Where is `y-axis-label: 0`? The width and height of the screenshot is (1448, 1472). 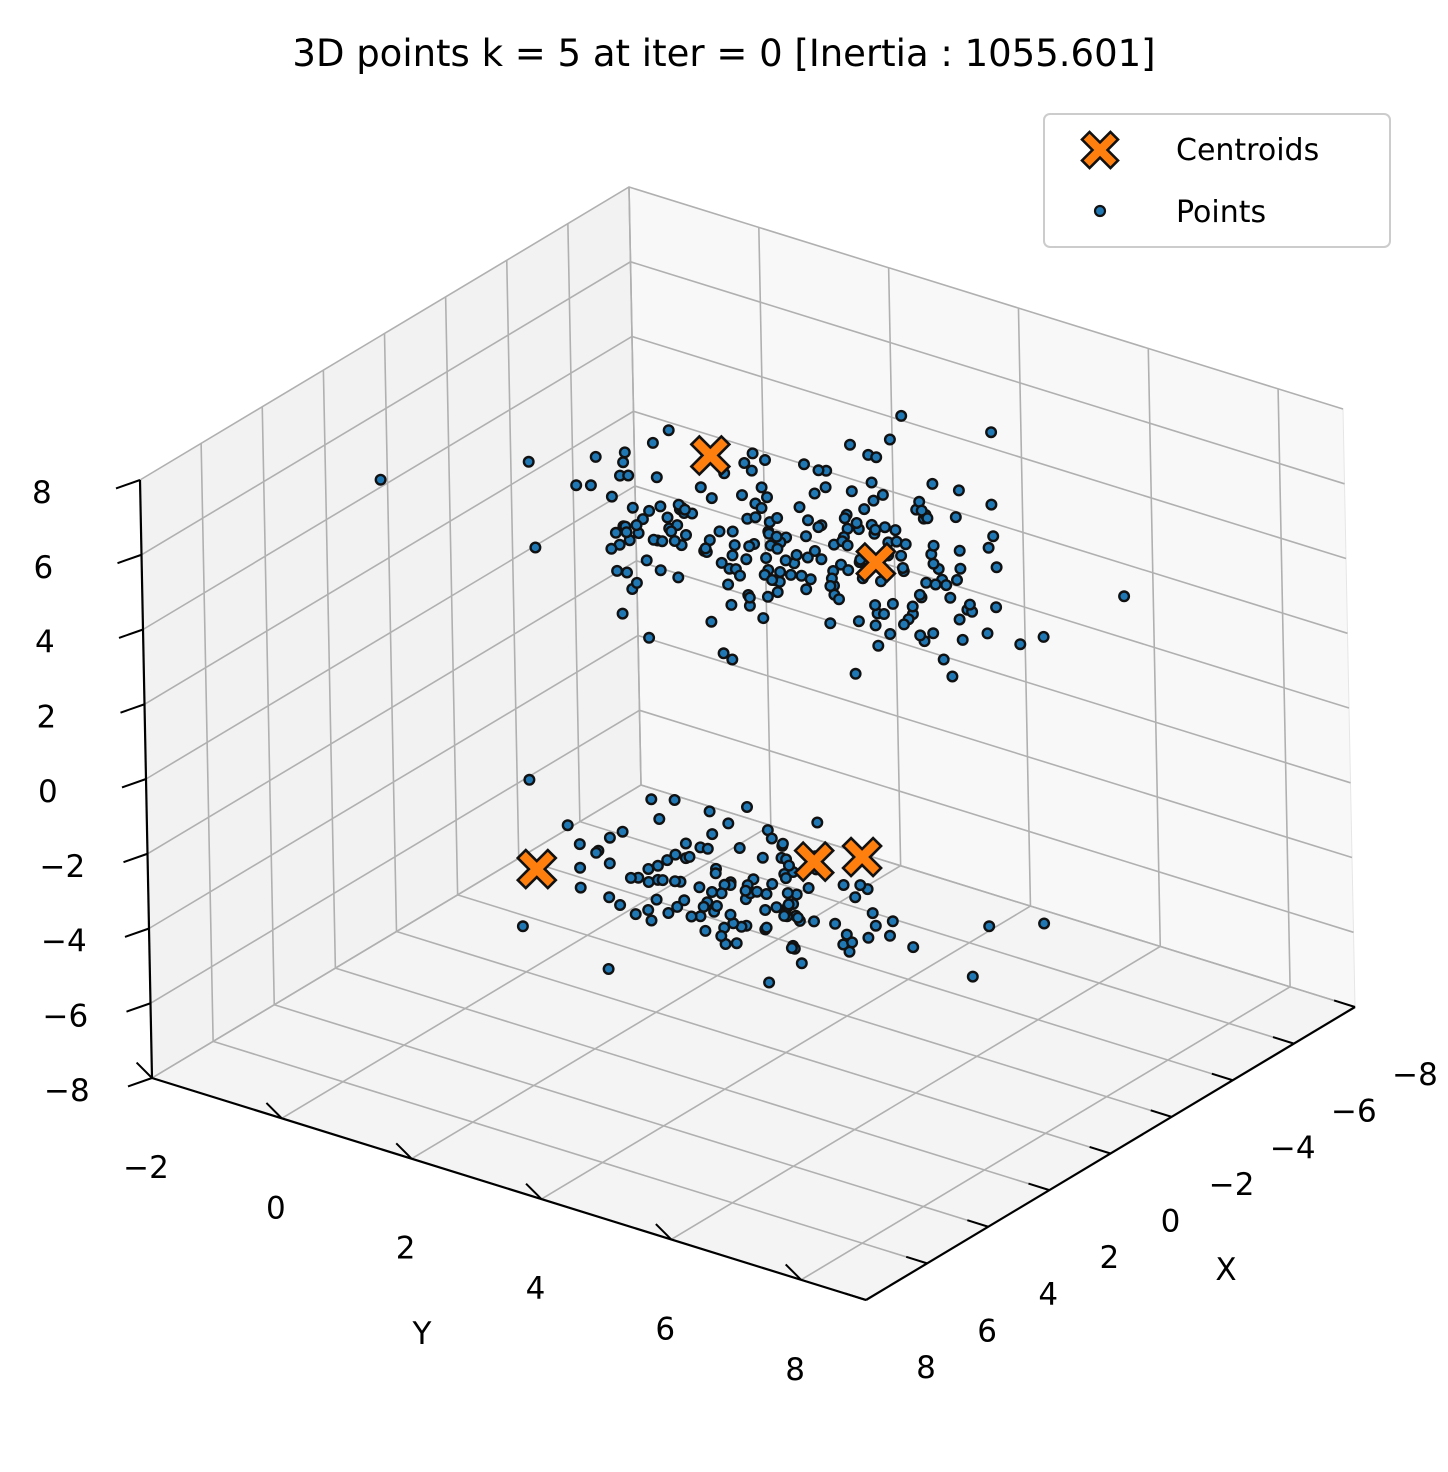 y-axis-label: 0 is located at coordinates (276, 1208).